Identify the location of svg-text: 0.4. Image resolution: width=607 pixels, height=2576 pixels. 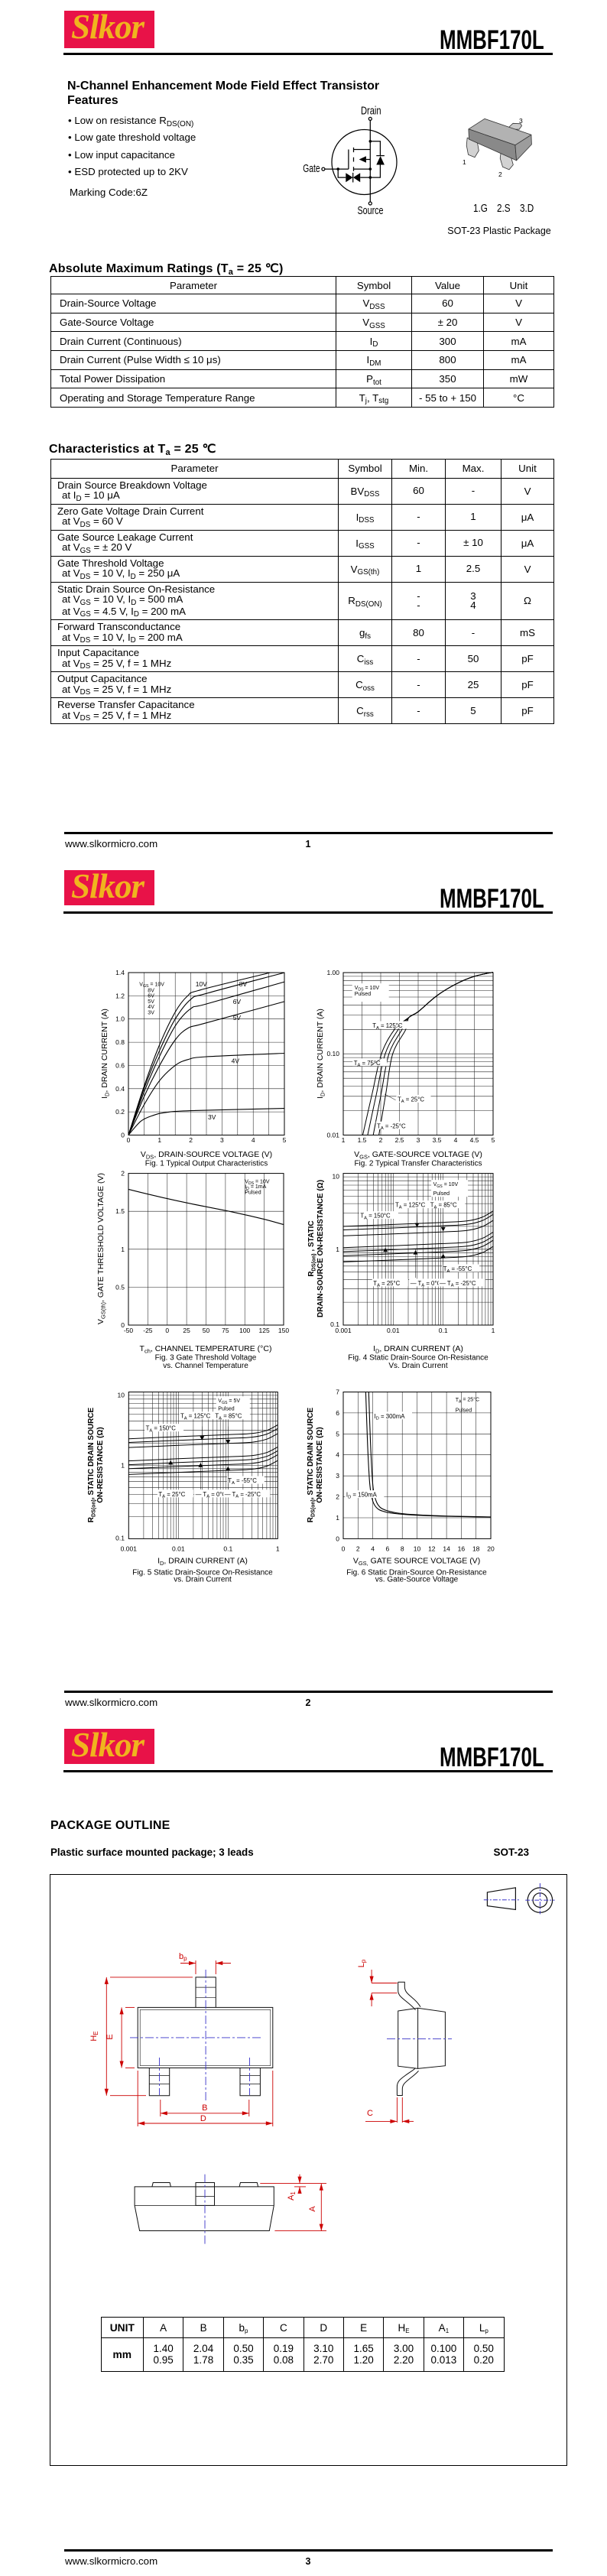
(120, 1089).